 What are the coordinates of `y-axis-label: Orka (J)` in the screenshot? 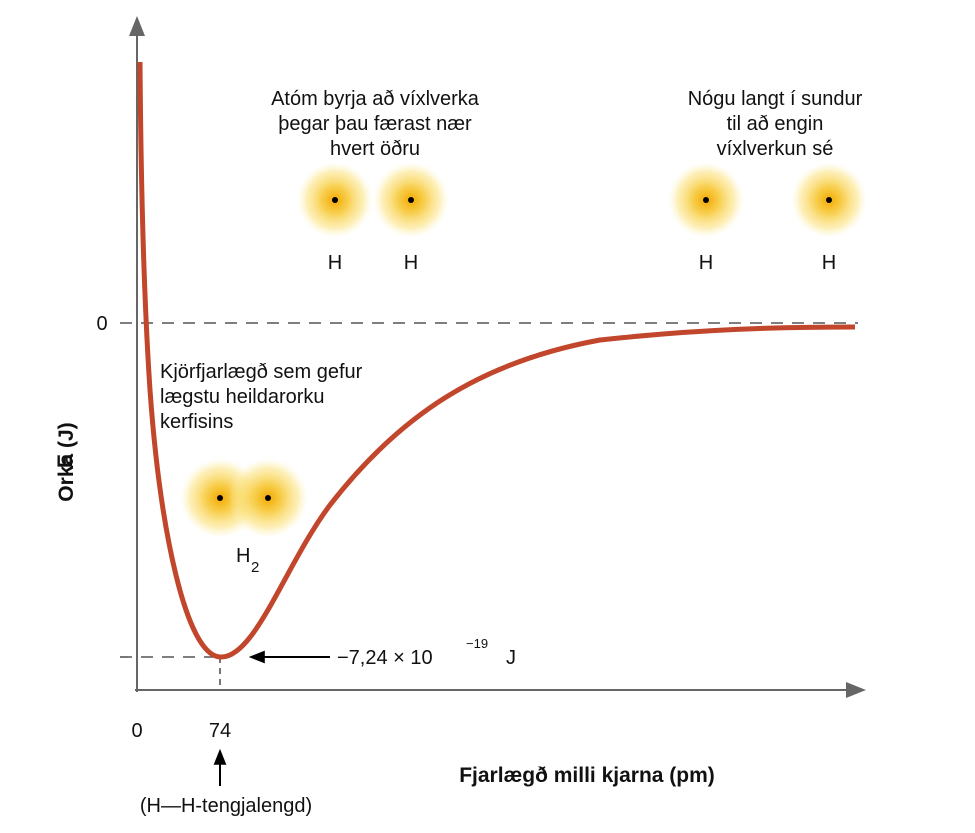 It's located at (66, 461).